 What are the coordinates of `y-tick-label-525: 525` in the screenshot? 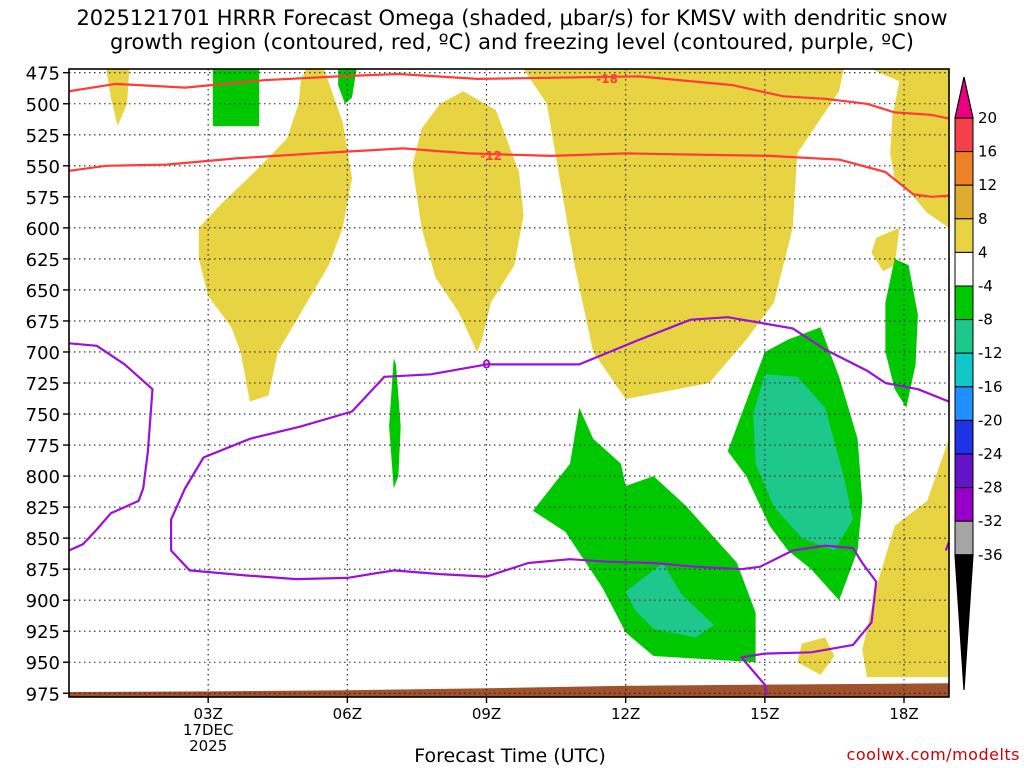 It's located at (43, 136).